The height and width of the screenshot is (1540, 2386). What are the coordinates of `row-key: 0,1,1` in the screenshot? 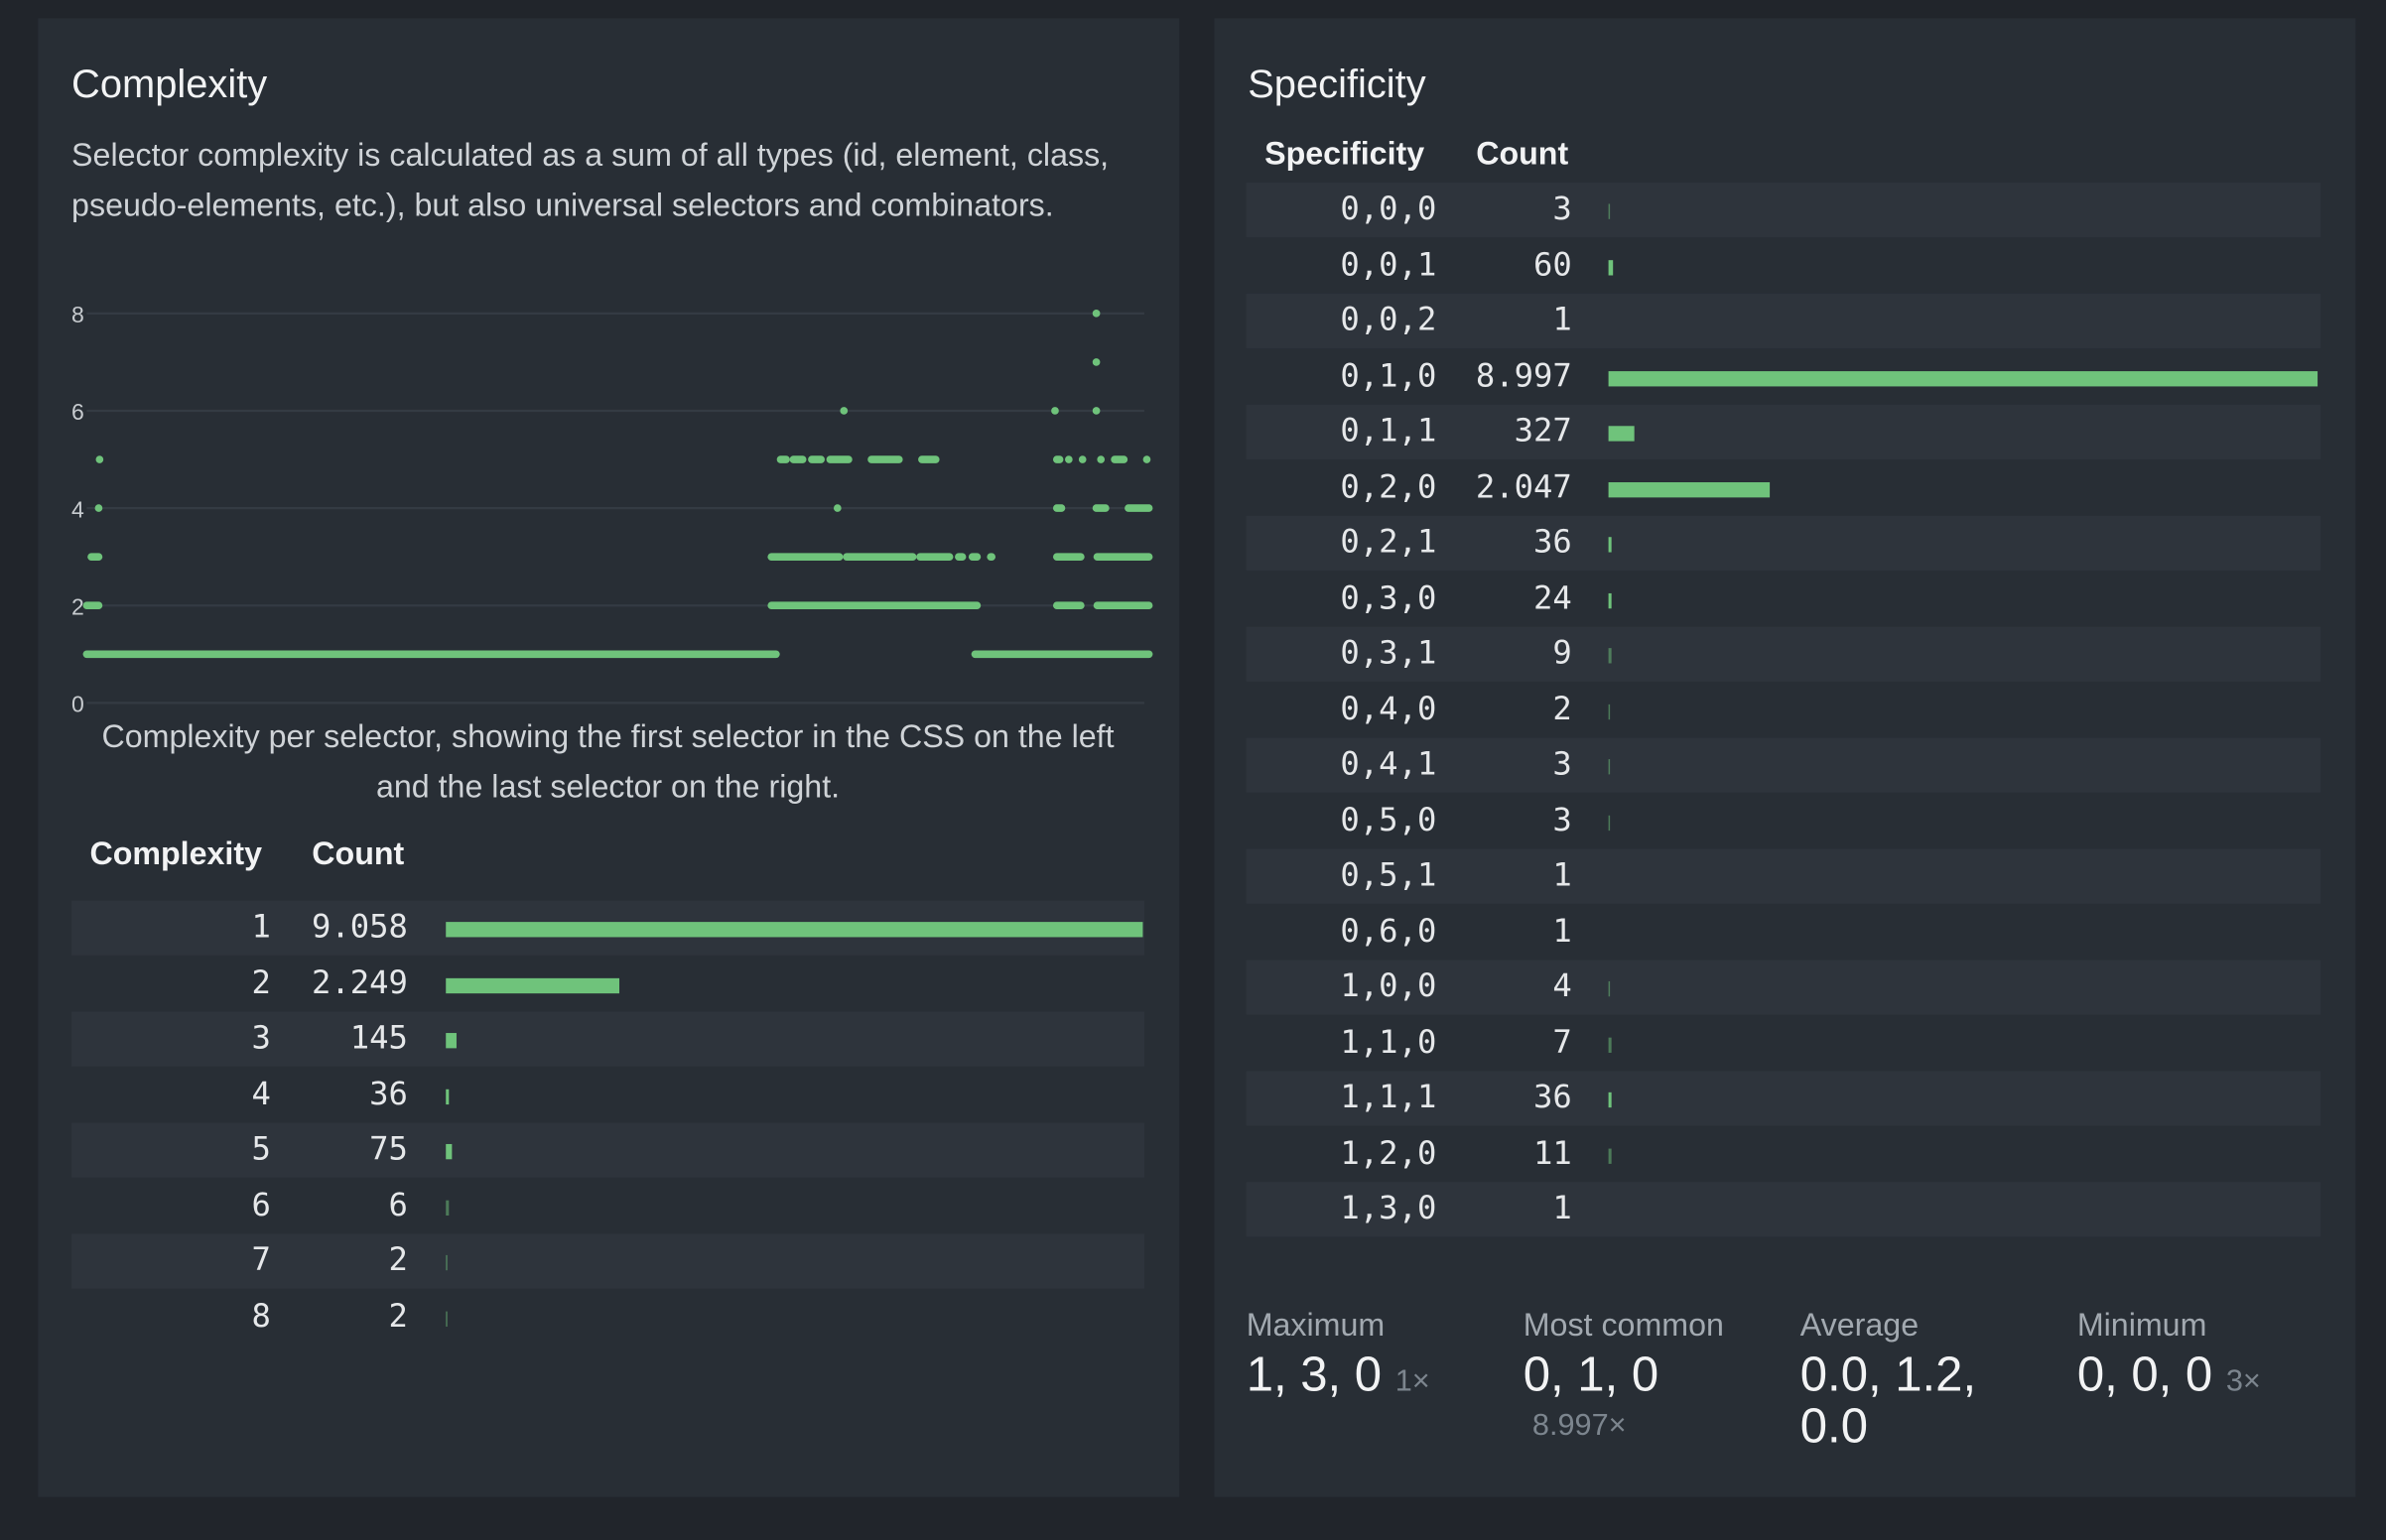 It's located at (1388, 430).